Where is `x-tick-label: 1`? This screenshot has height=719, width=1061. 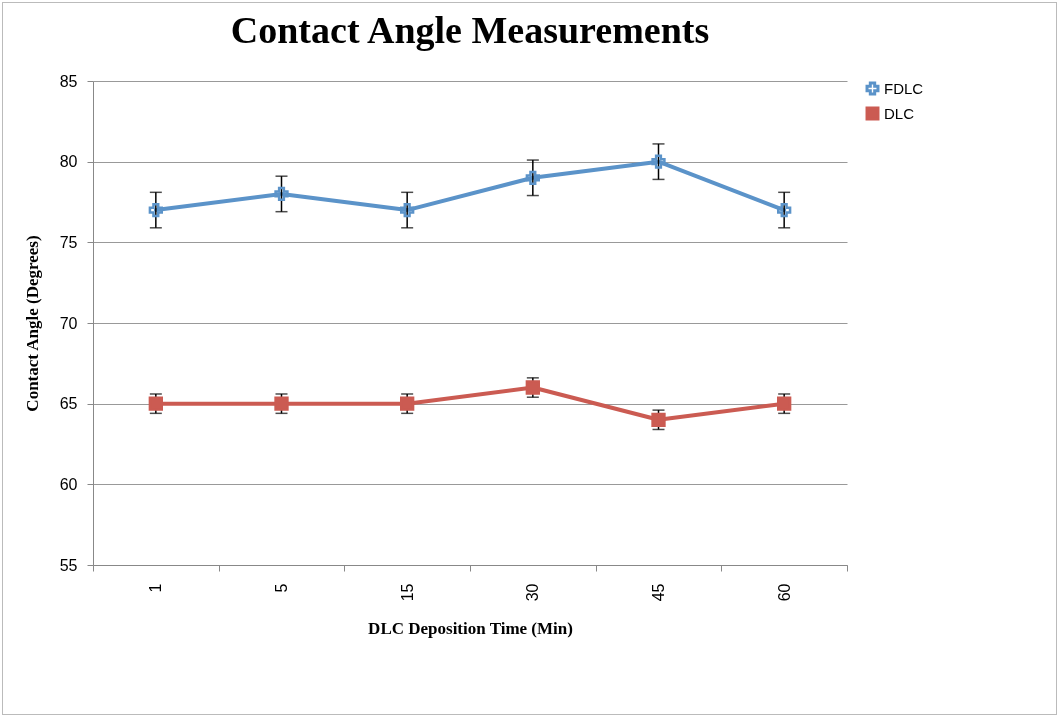
x-tick-label: 1 is located at coordinates (156, 588).